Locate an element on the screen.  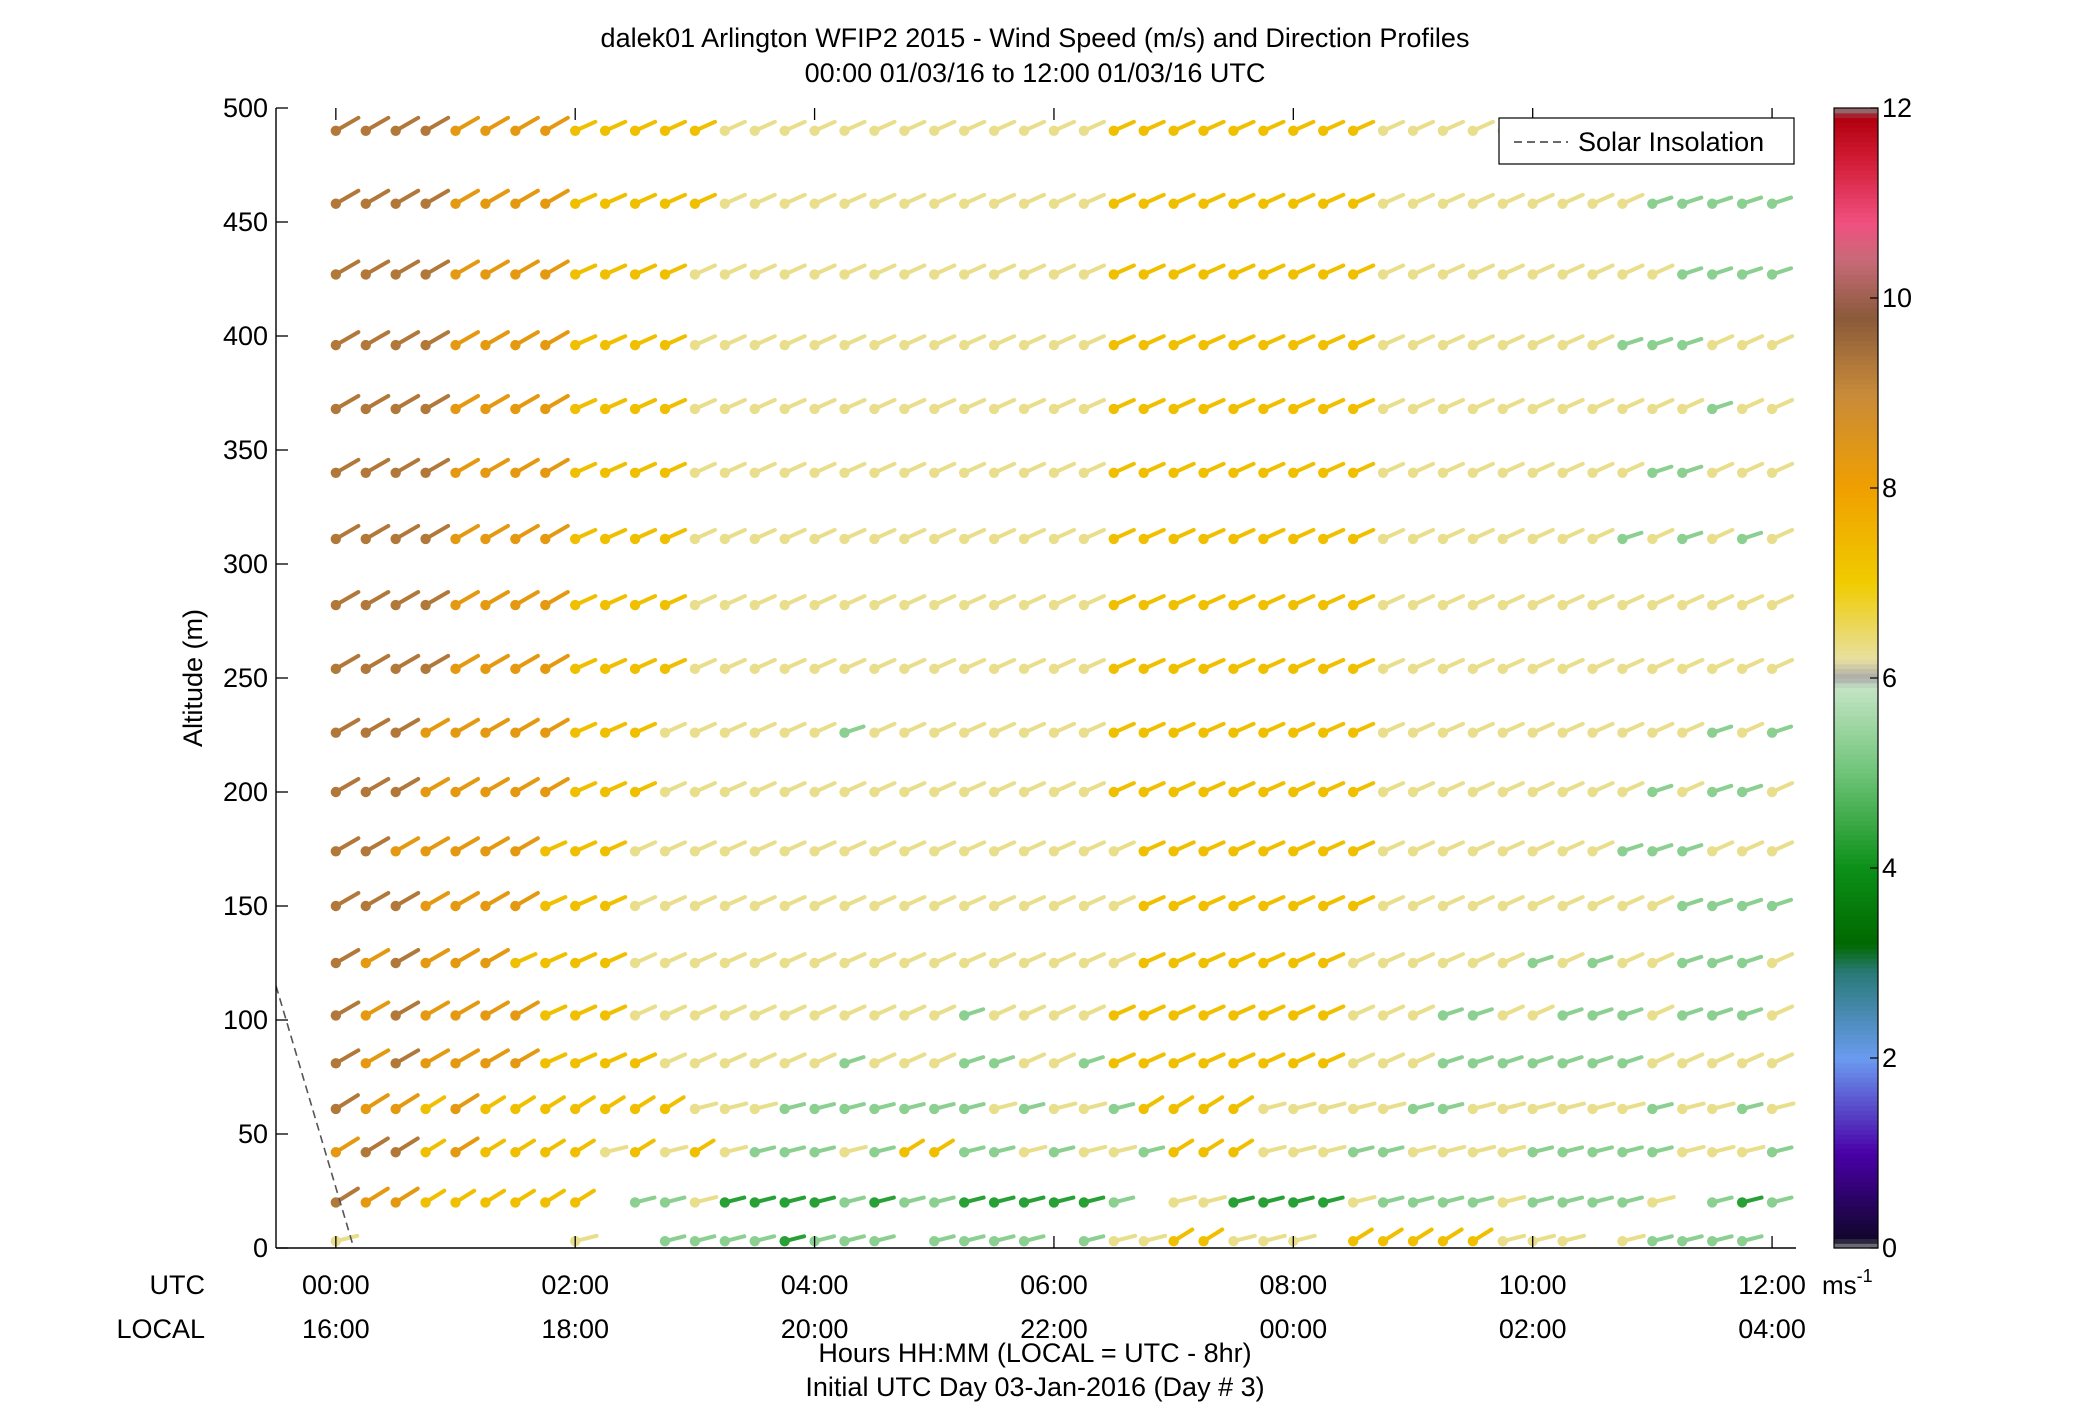
local-tick-label: 00:00 is located at coordinates (1294, 1329).